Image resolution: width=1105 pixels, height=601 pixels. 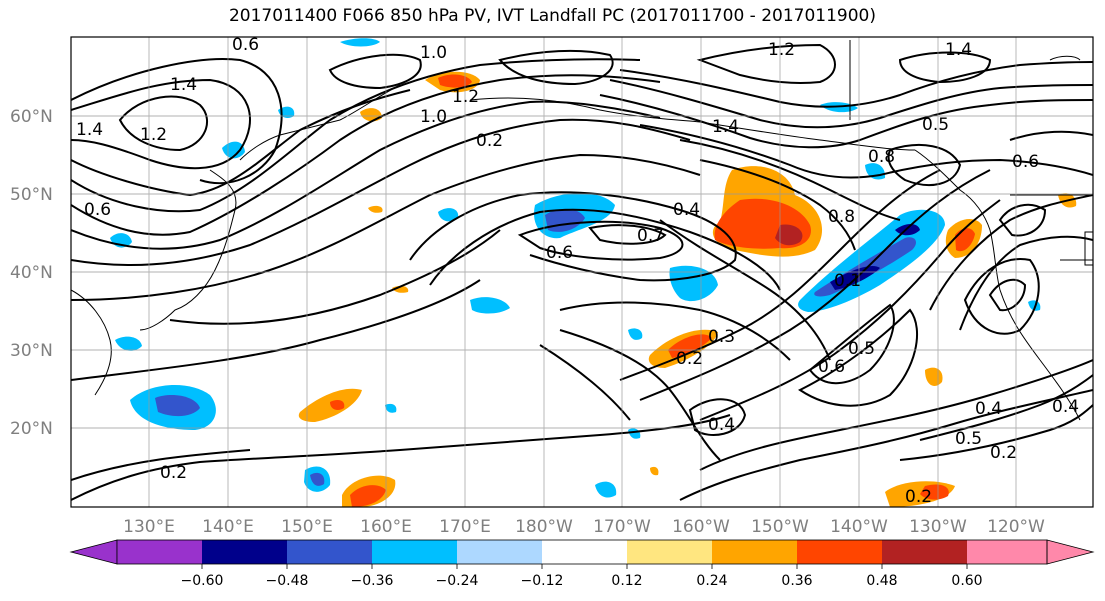 I want to click on lon-label: 120°W, so click(x=1016, y=527).